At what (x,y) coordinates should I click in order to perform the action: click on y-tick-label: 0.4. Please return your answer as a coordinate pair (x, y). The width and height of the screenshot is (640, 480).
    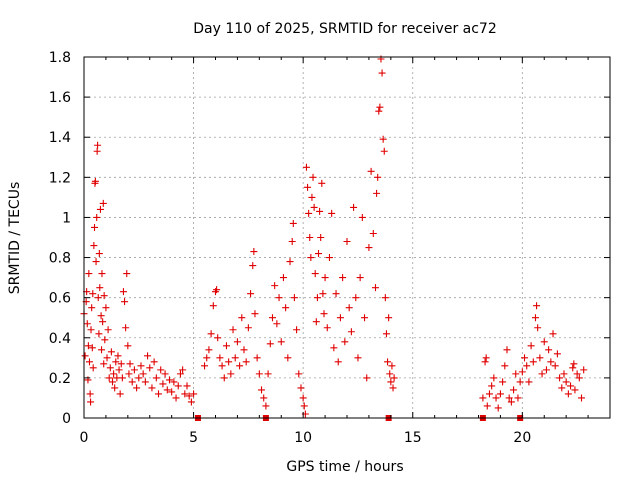
    Looking at the image, I should click on (60, 339).